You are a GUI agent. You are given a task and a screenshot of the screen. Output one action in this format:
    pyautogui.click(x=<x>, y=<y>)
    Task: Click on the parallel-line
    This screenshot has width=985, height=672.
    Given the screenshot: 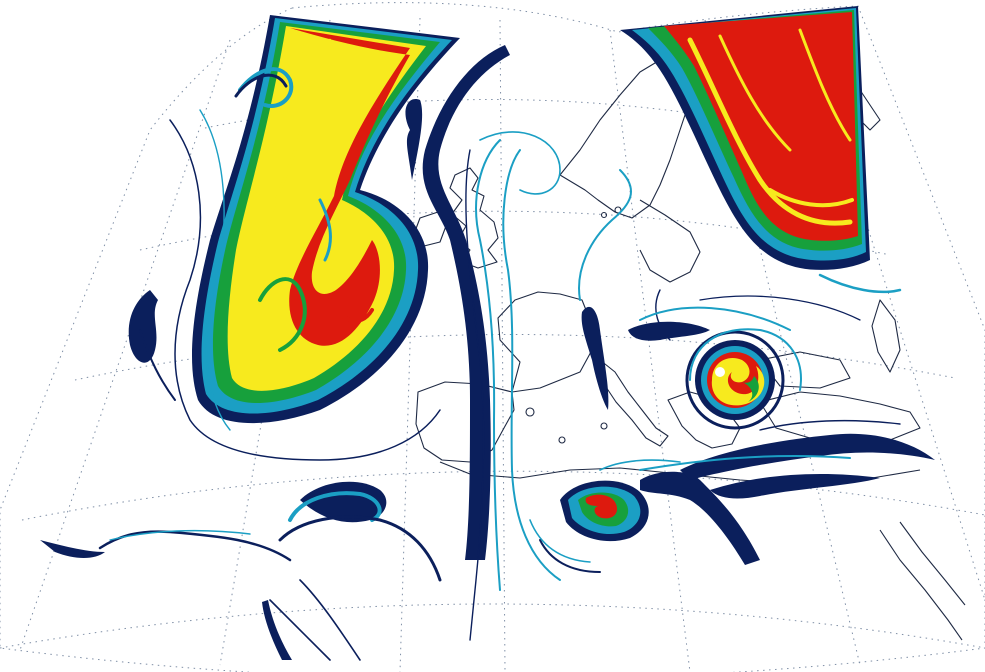 What is the action you would take?
    pyautogui.click(x=492, y=626)
    